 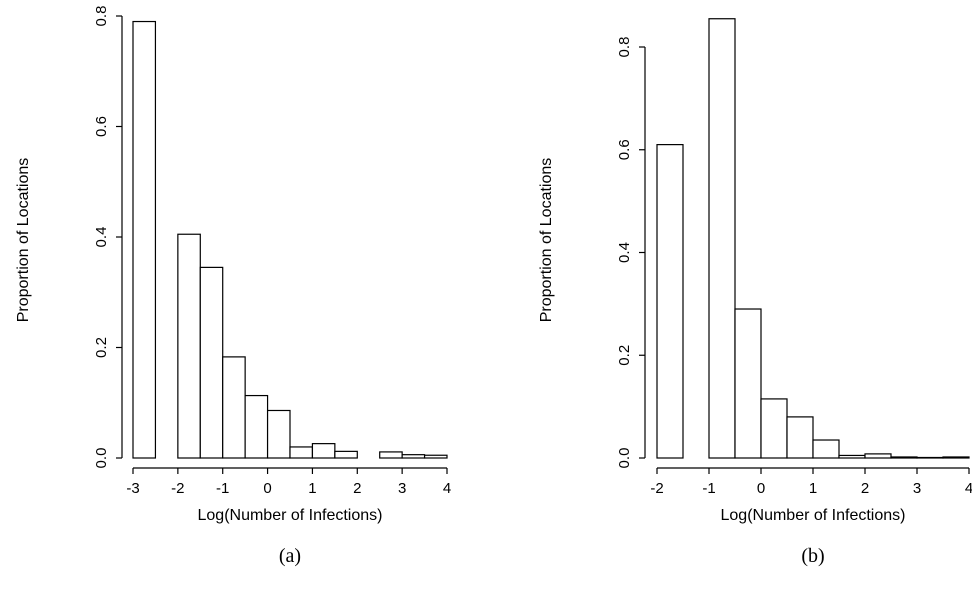 What do you see at coordinates (132, 488) in the screenshot?
I see `x-tick-label: -3` at bounding box center [132, 488].